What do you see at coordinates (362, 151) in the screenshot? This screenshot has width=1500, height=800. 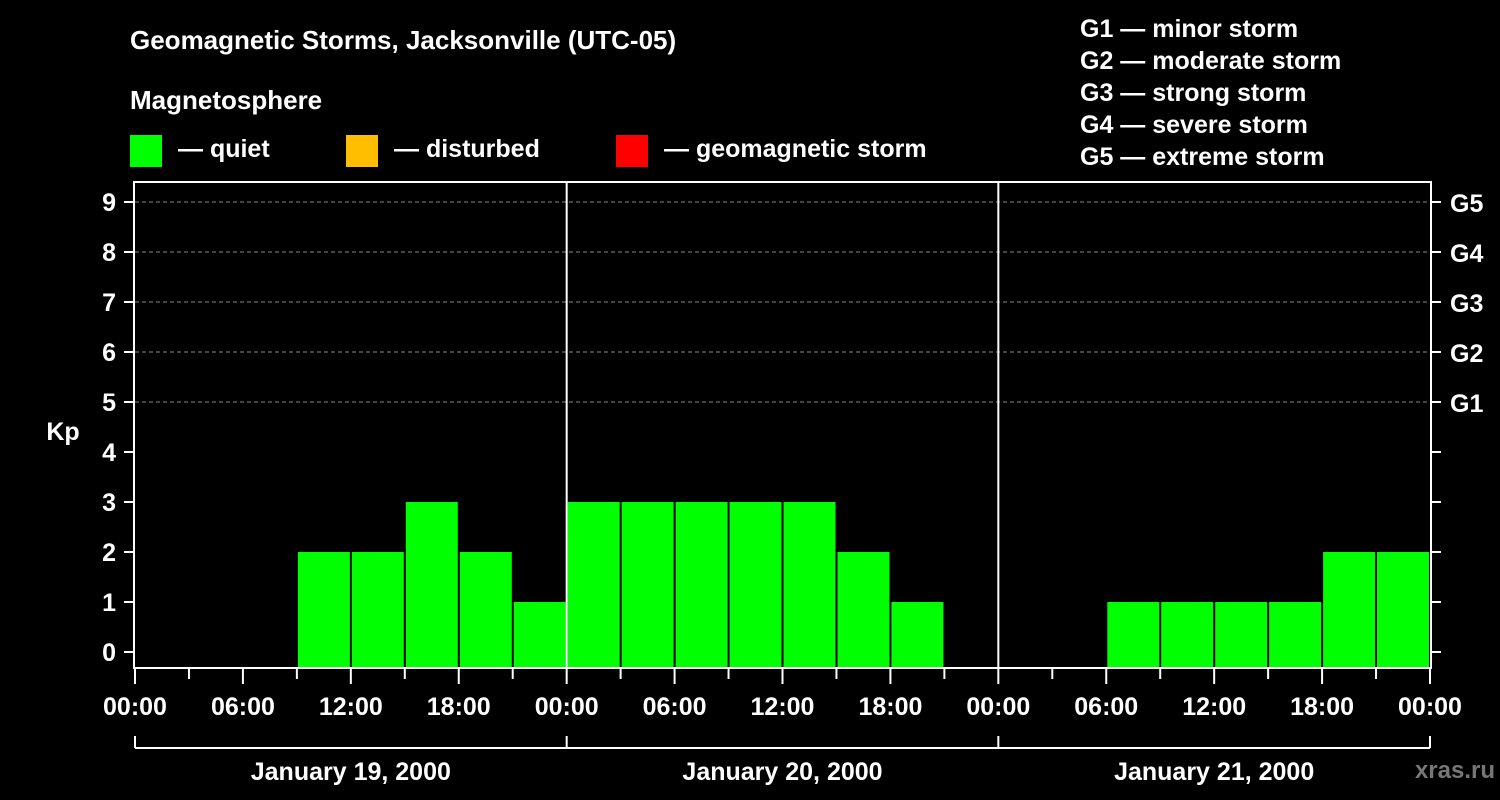 I see `legend-swatch-disturbed` at bounding box center [362, 151].